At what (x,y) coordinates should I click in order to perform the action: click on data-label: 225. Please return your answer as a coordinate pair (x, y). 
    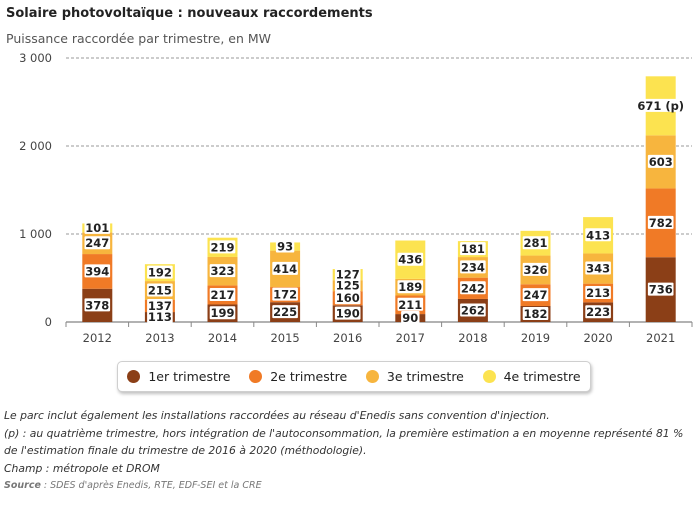
    Looking at the image, I should click on (285, 312).